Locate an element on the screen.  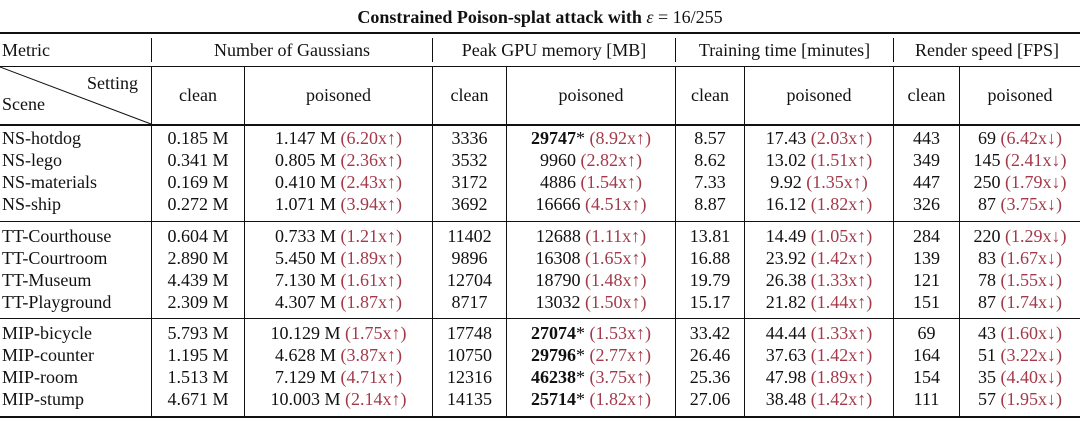
scene-name: TT-Museum is located at coordinates (47, 280).